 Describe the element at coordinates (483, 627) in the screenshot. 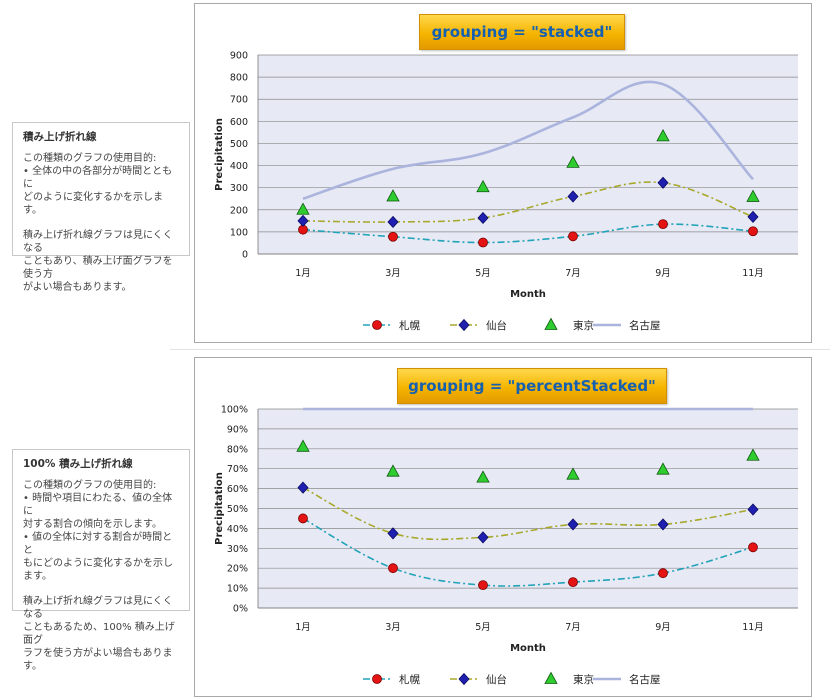

I see `x-tick-label: 5月` at that location.